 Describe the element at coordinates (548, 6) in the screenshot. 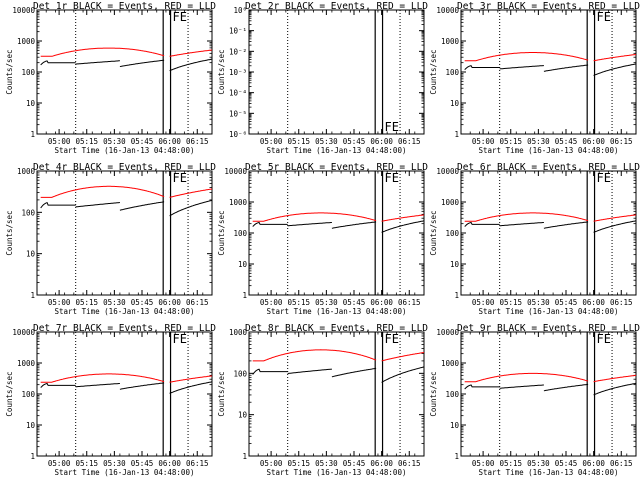

I see `panel-title: Det 3r BLACK = Events, RED = LLD` at that location.